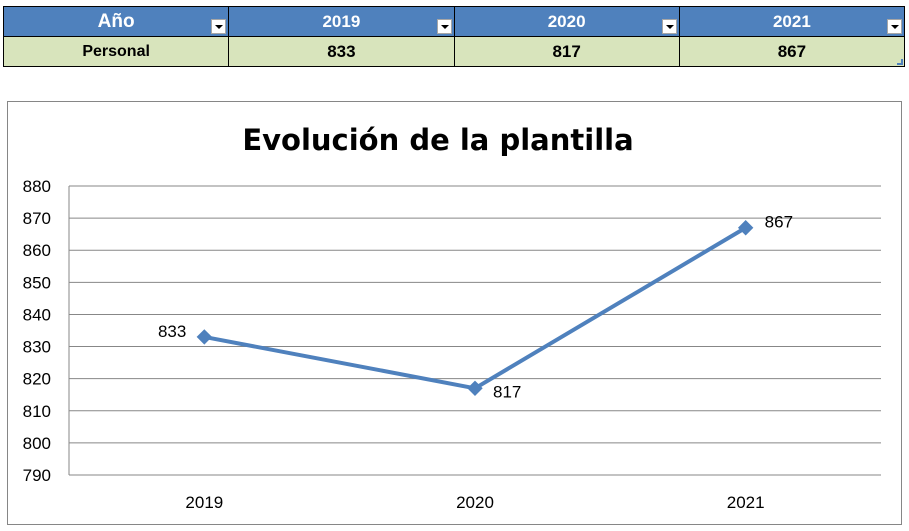 This screenshot has height=531, width=909. What do you see at coordinates (204, 502) in the screenshot?
I see `x-tick-label: 2019` at bounding box center [204, 502].